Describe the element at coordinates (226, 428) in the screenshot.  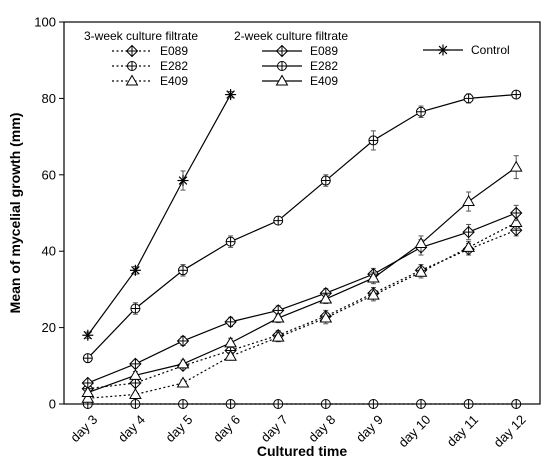
I see `x-tick-label: day 6` at that location.